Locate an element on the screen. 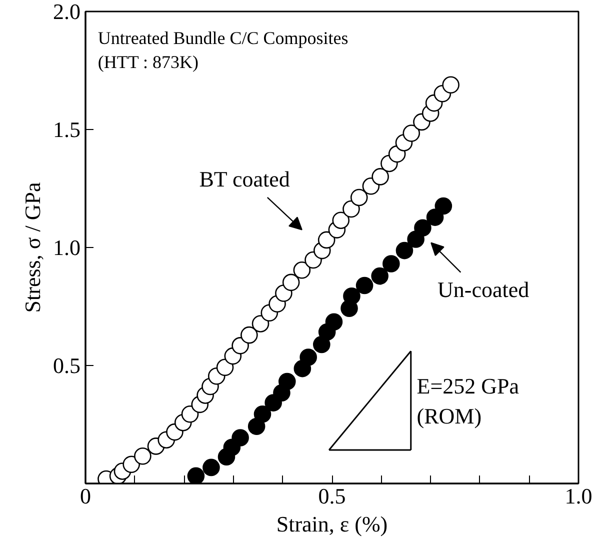 The image size is (593, 557). x-tick-label: 1.0 is located at coordinates (578, 496).